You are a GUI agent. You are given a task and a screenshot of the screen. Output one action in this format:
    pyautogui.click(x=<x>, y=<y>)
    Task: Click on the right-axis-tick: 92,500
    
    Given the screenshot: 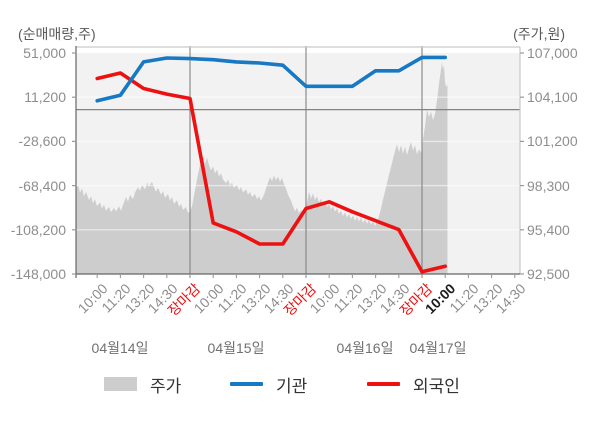 What is the action you would take?
    pyautogui.click(x=548, y=274)
    